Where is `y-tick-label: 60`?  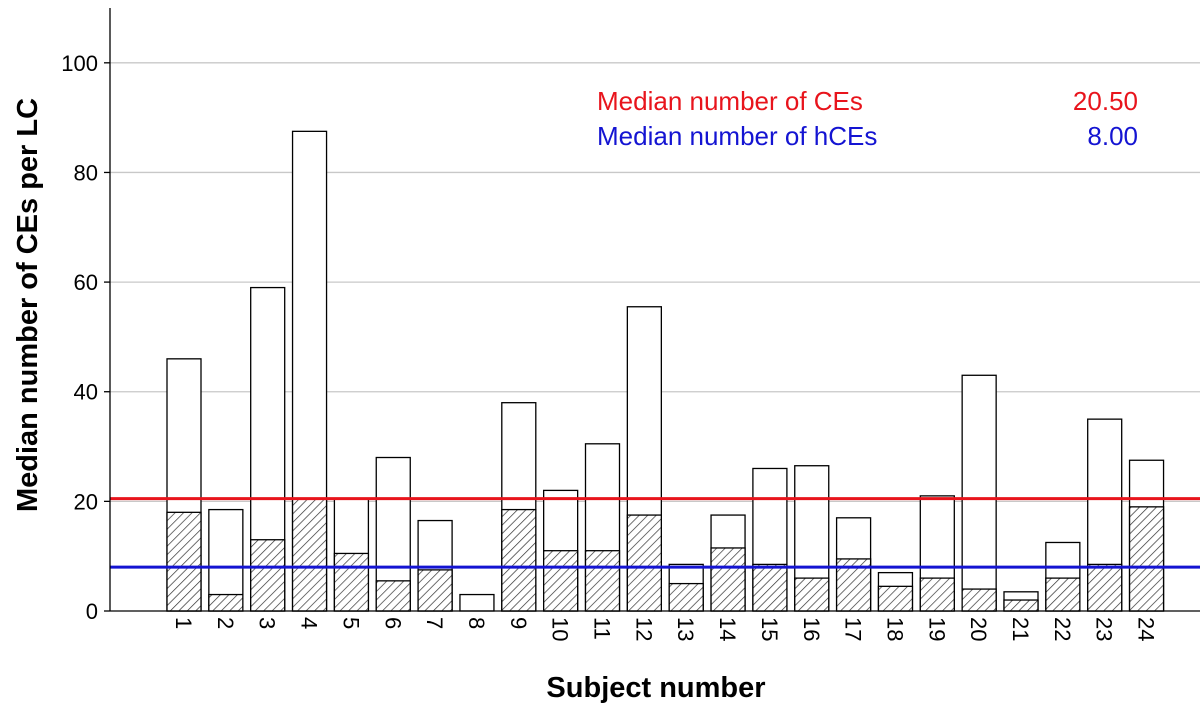
y-tick-label: 60 is located at coordinates (86, 282).